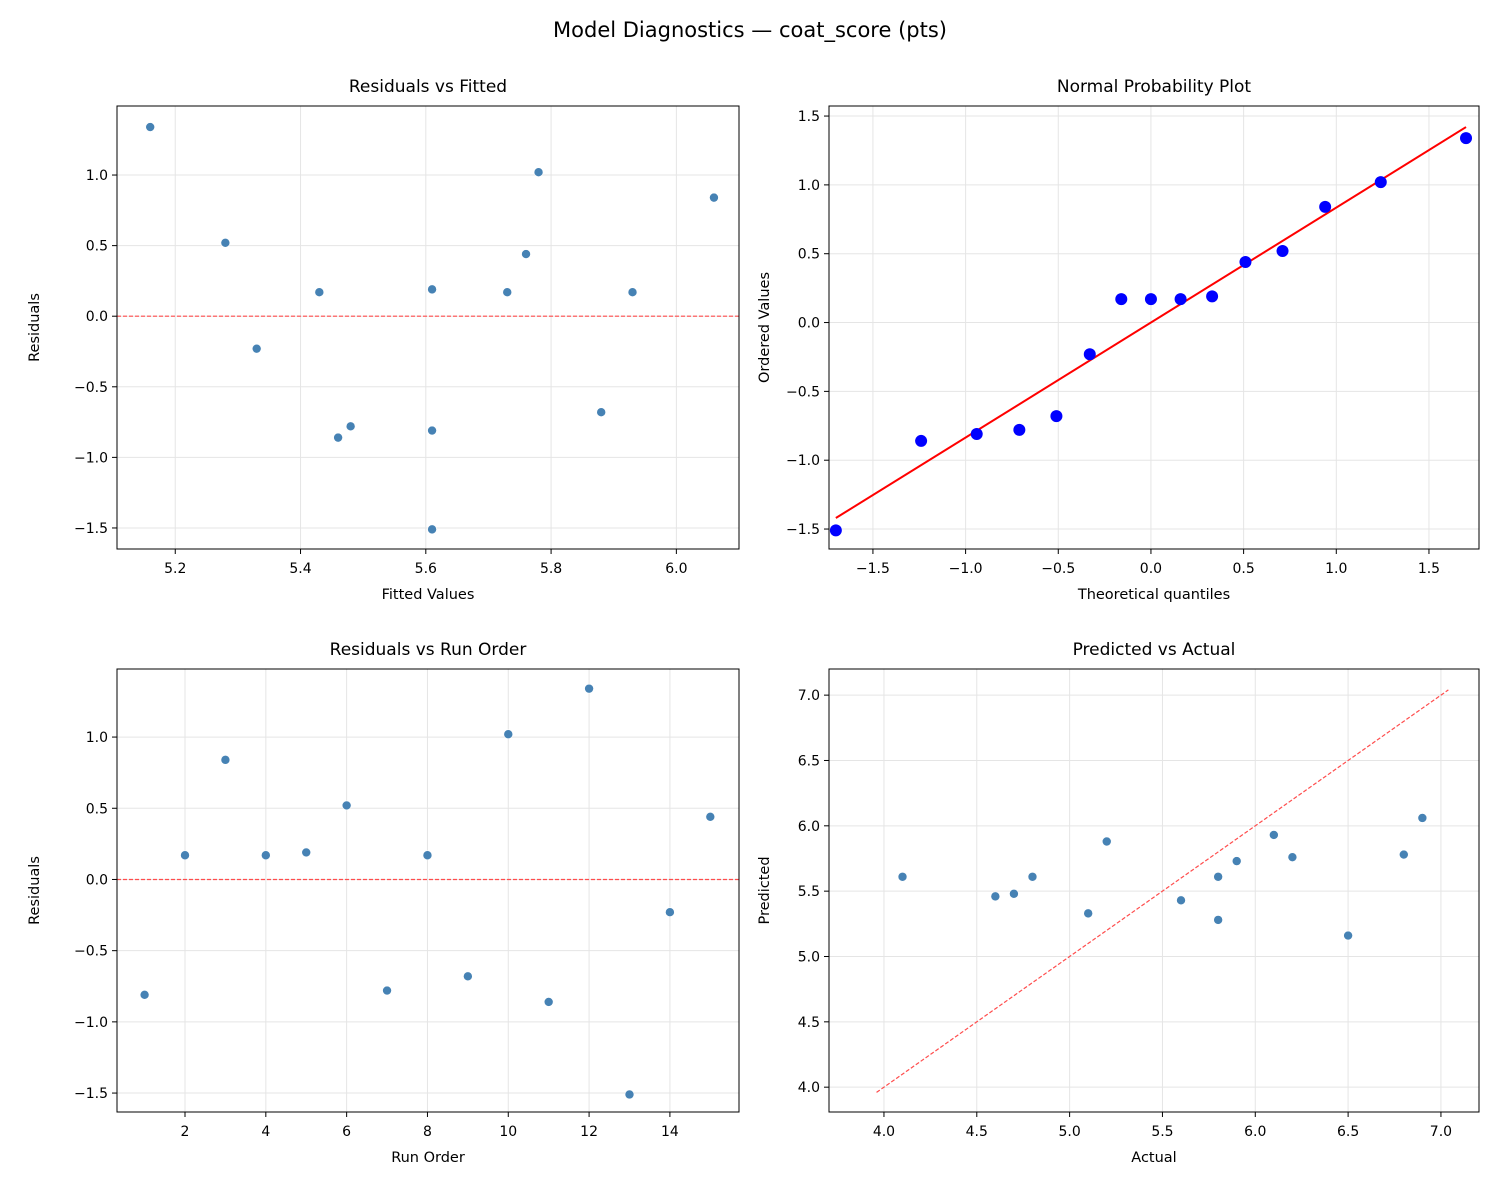  What do you see at coordinates (1162, 1132) in the screenshot?
I see `x-tick-label: 5.5` at bounding box center [1162, 1132].